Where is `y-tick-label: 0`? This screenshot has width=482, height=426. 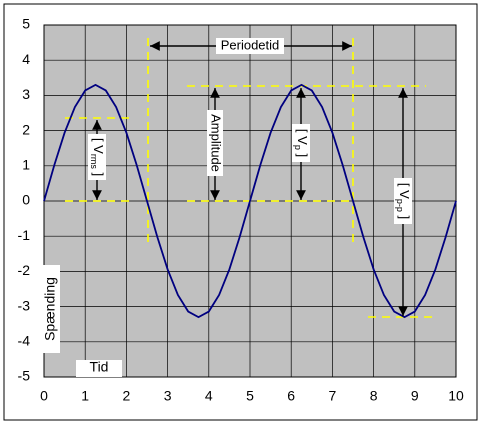 y-tick-label: 0 is located at coordinates (26, 200).